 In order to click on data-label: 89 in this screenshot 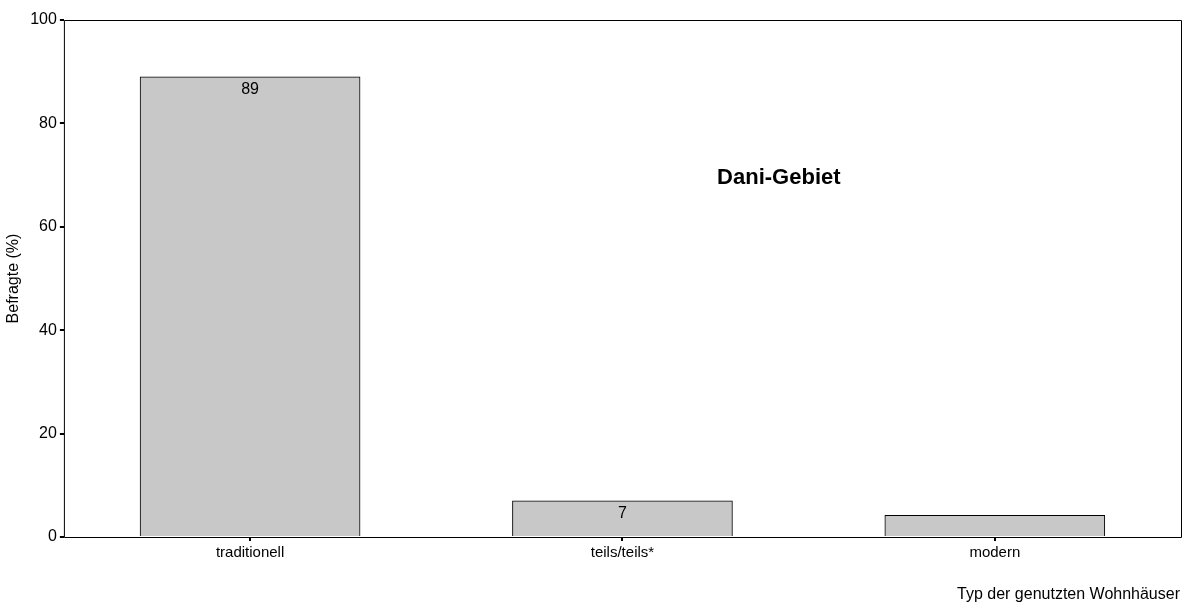, I will do `click(250, 89)`.